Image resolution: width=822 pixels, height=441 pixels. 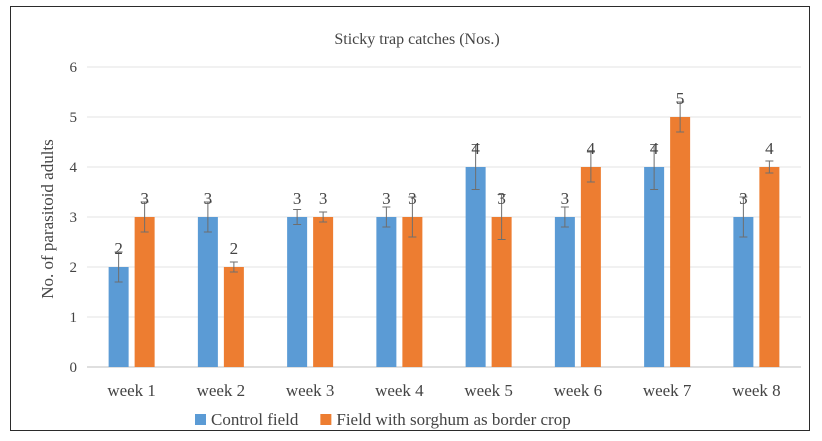 What do you see at coordinates (756, 390) in the screenshot?
I see `x-tick-label: week 8` at bounding box center [756, 390].